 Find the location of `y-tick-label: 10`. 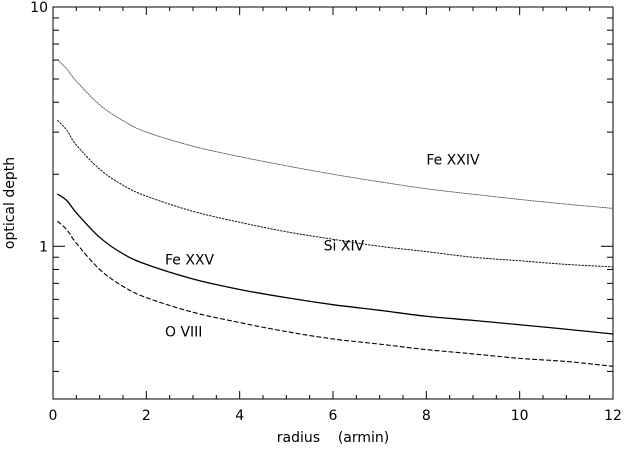

y-tick-label: 10 is located at coordinates (39, 8).